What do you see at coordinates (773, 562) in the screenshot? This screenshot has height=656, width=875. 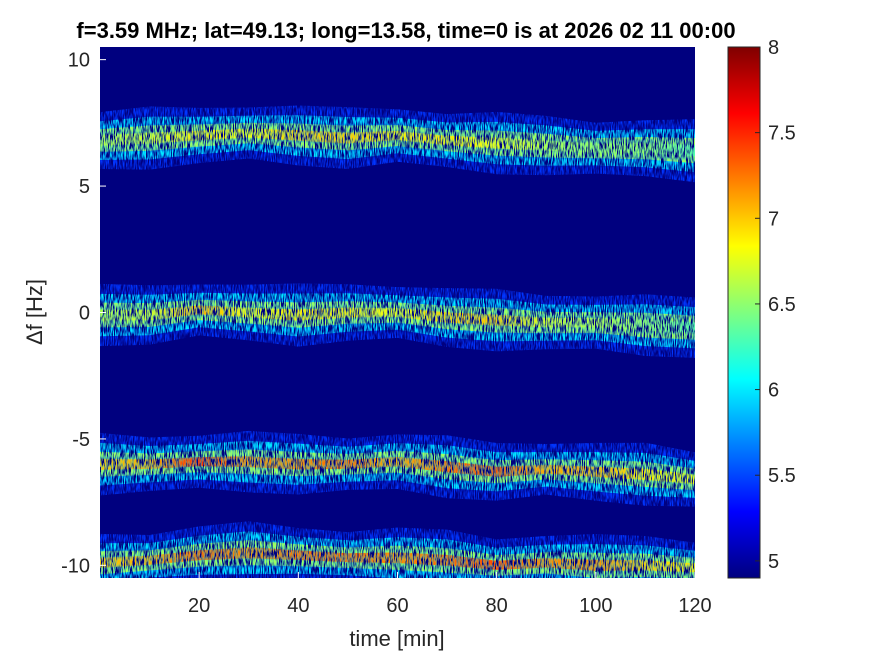 I see `colorbar-tick-label: 5` at bounding box center [773, 562].